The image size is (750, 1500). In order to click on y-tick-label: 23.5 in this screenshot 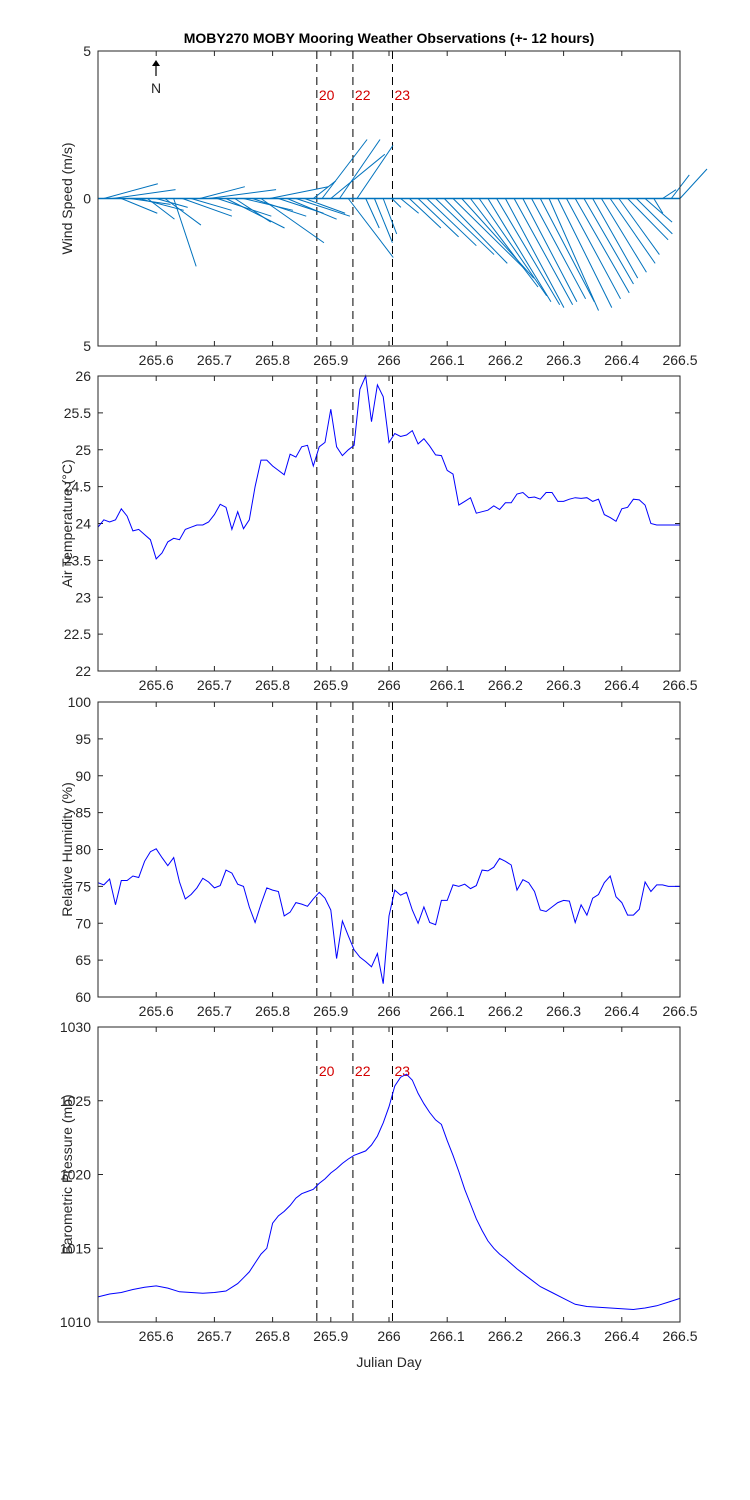, I will do `click(77, 560)`.